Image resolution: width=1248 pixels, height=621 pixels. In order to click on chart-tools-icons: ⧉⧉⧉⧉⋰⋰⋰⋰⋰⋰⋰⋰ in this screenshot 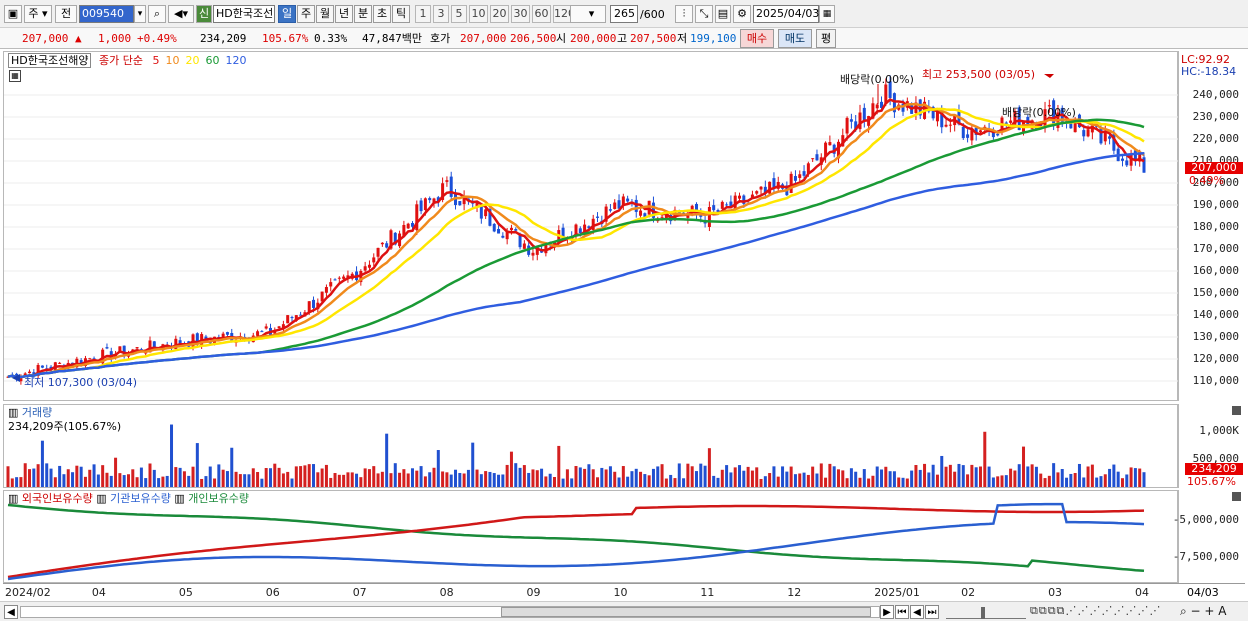, I will do `click(1096, 610)`.